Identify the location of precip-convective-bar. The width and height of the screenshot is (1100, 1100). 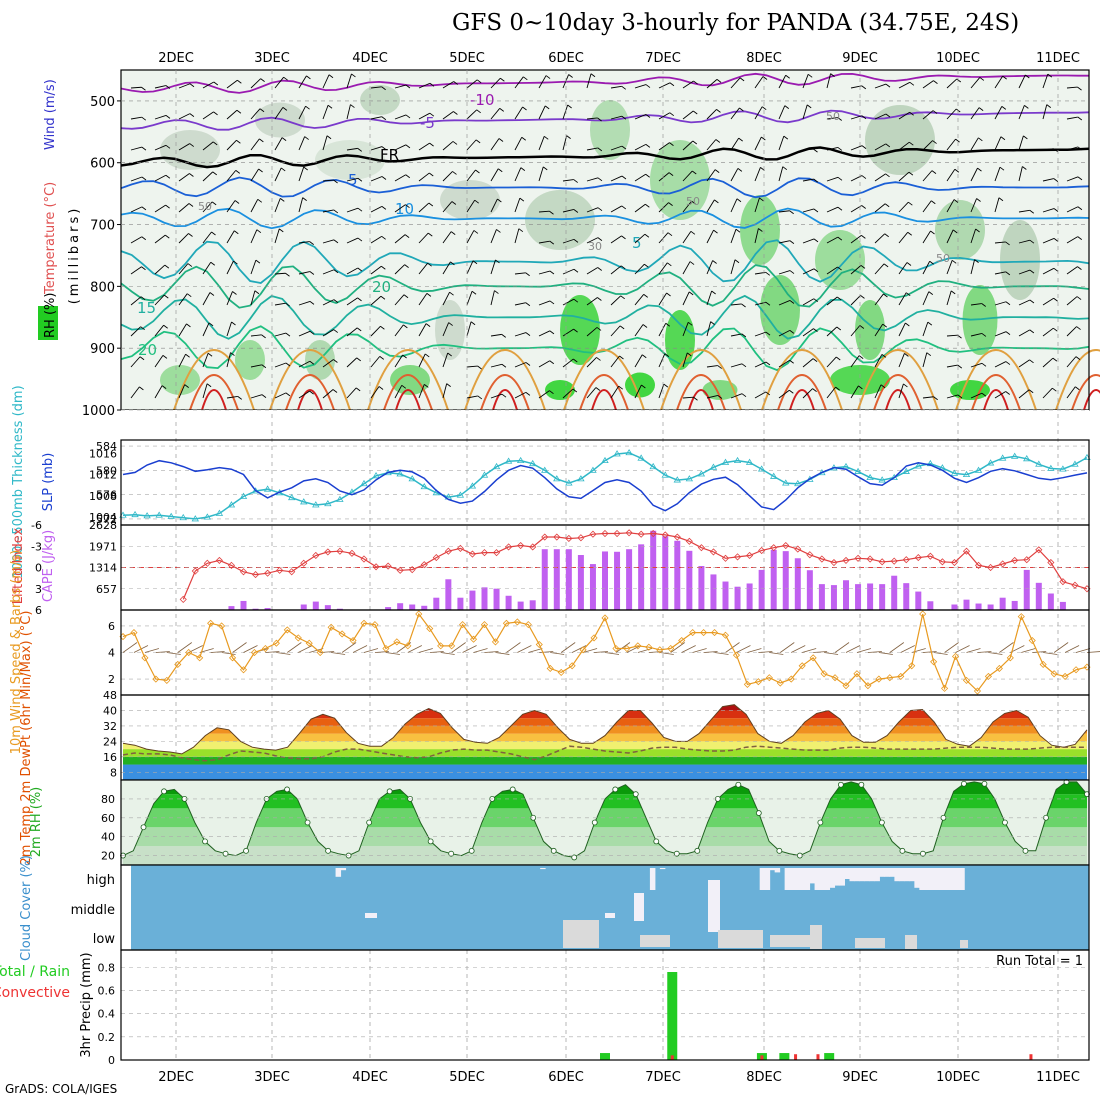
(818, 1057).